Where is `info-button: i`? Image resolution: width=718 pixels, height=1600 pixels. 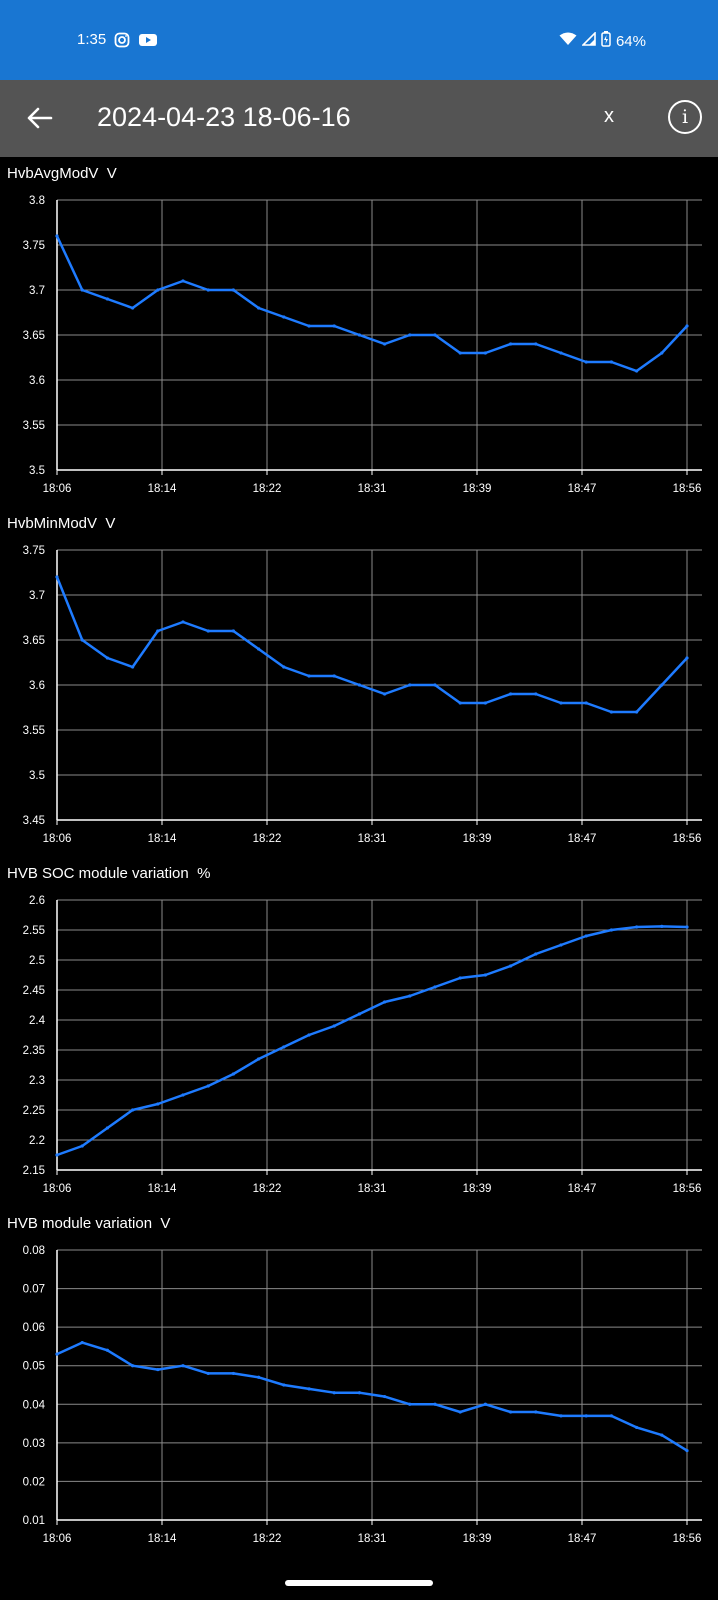
info-button: i is located at coordinates (685, 117).